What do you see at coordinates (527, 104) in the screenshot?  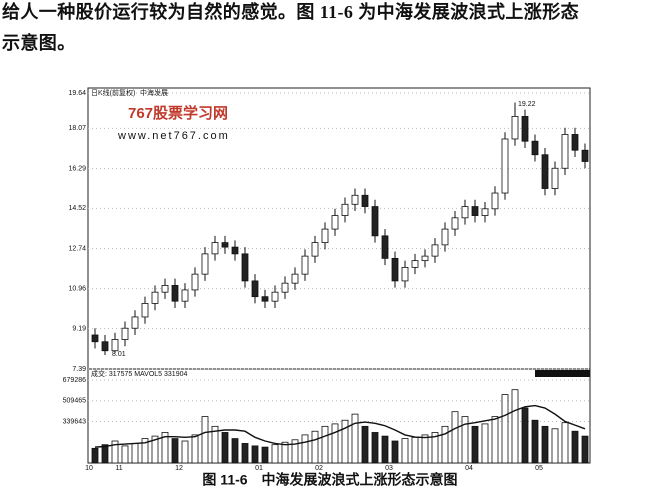 I see `annotation: 19.22` at bounding box center [527, 104].